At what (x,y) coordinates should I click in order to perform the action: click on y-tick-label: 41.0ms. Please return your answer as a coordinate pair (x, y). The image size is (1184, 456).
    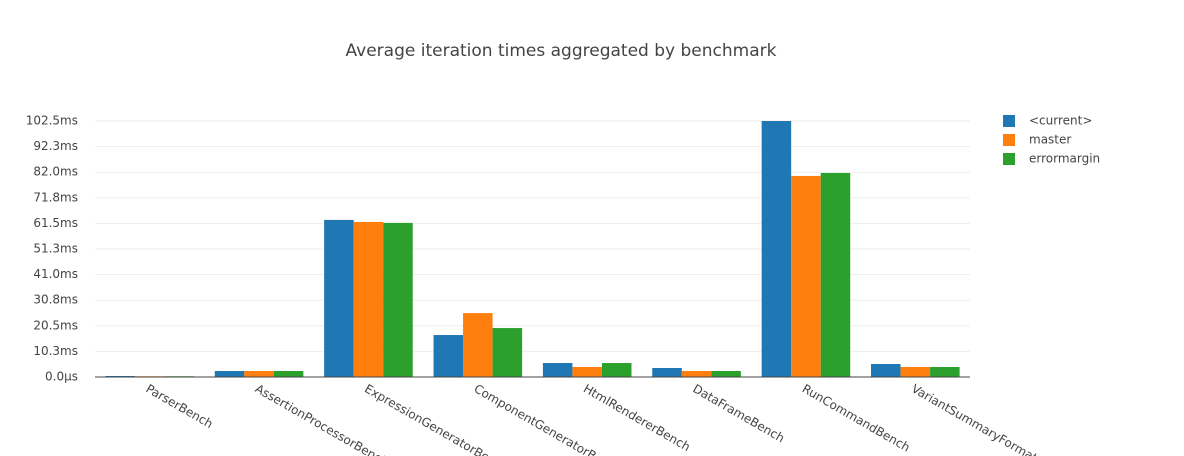
    Looking at the image, I should click on (55, 274).